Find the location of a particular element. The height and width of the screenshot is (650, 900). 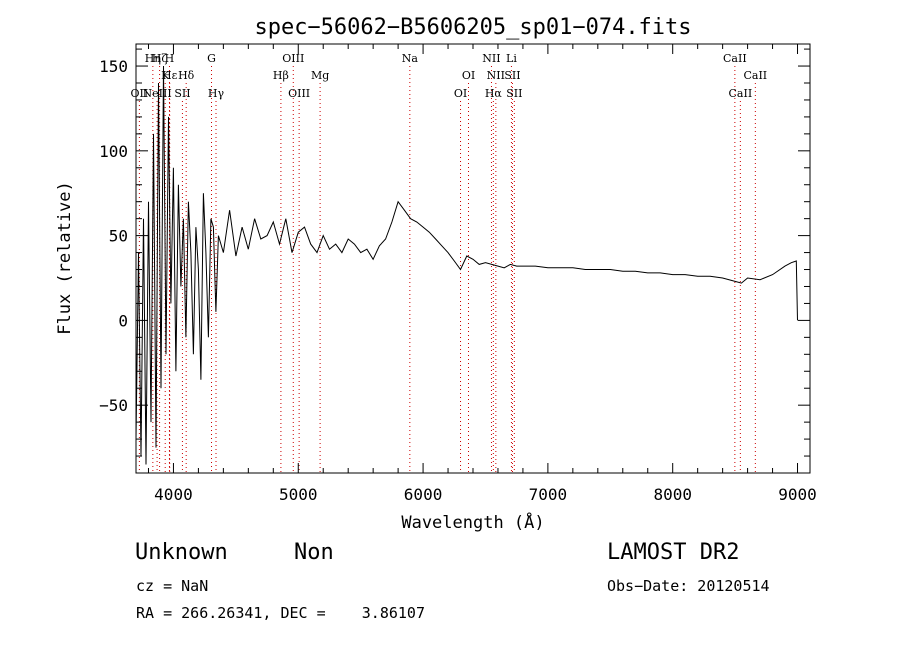

line-marker-label: NeIII is located at coordinates (157, 93).